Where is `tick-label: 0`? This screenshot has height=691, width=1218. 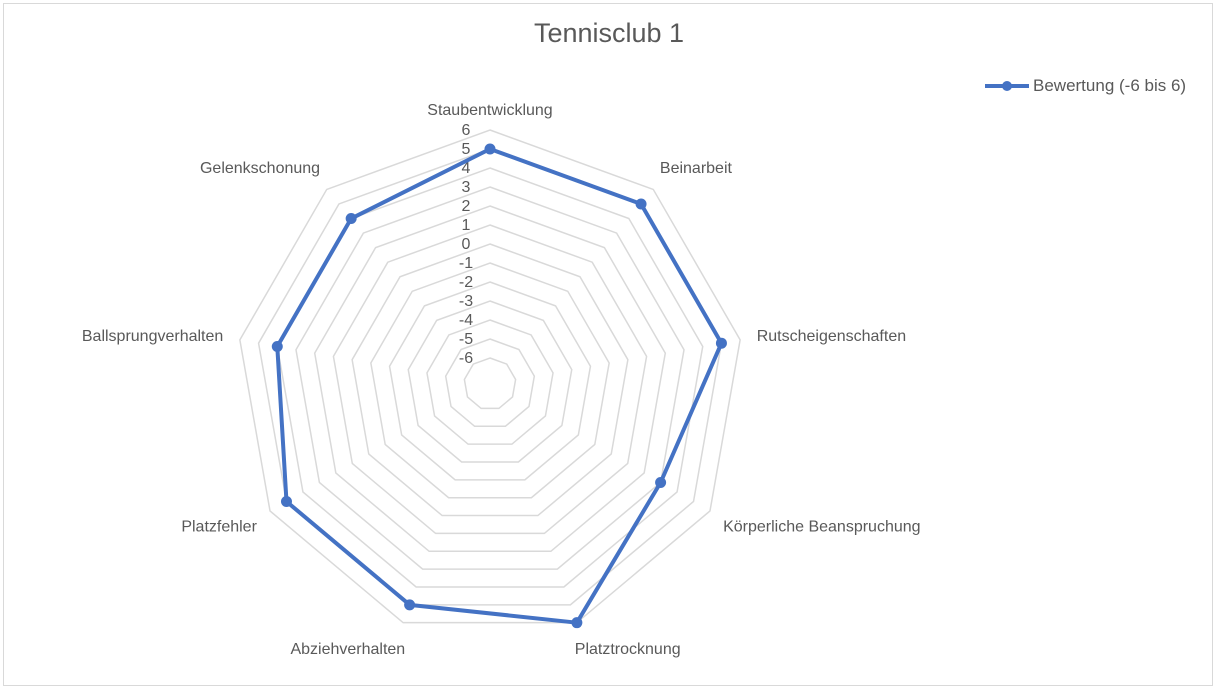 tick-label: 0 is located at coordinates (466, 244).